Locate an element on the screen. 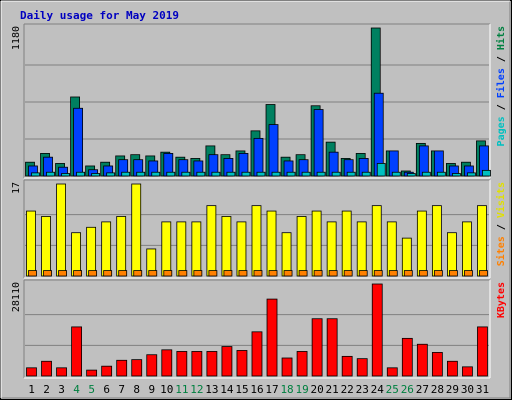 This screenshot has width=512, height=400. kbytes-y-max-label: 28110 is located at coordinates (16, 297).